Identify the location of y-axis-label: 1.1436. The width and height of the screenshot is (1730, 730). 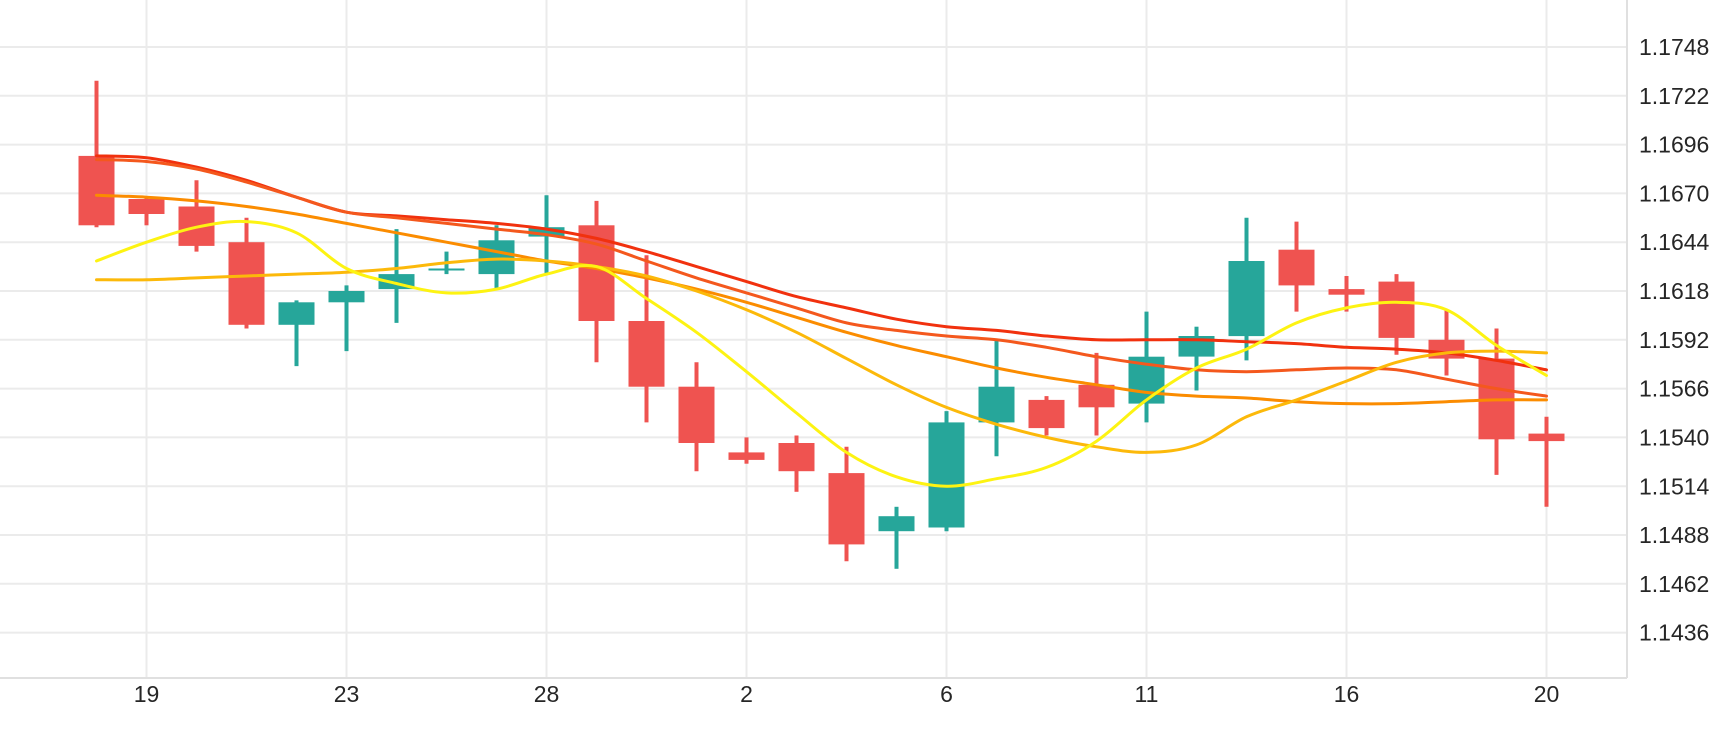
(1674, 633).